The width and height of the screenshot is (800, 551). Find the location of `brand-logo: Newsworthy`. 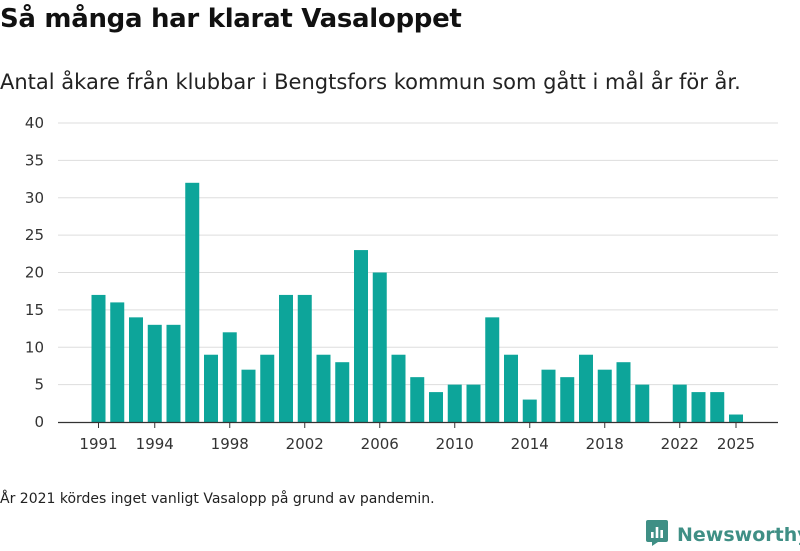

brand-logo: Newsworthy is located at coordinates (722, 535).